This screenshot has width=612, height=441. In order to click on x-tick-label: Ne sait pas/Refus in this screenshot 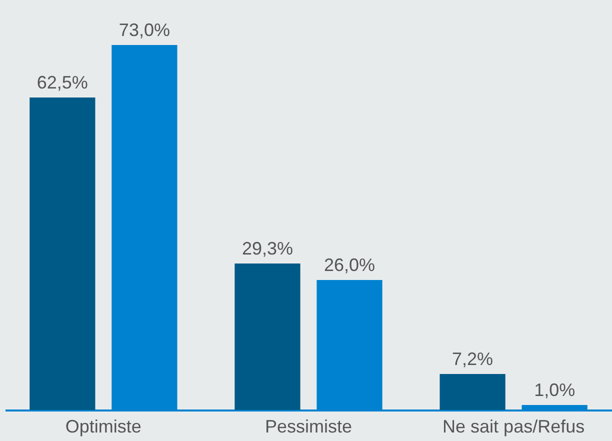, I will do `click(513, 426)`.